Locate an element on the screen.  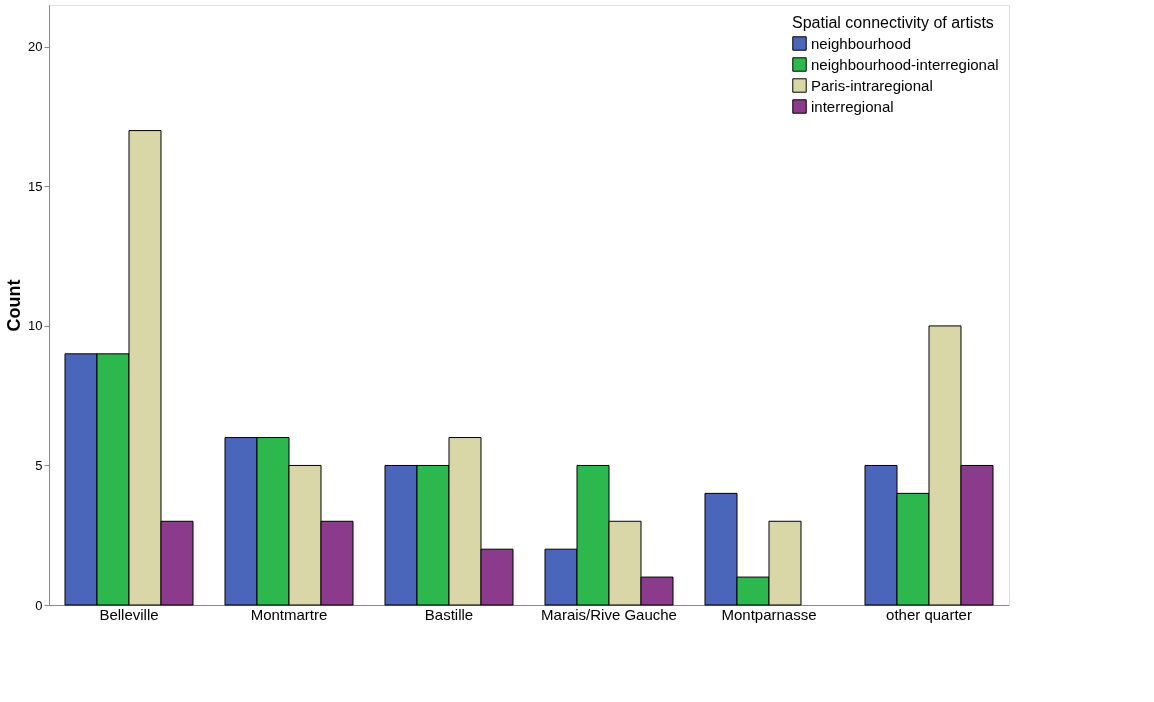
x-tick-label: Belleville is located at coordinates (129, 614).